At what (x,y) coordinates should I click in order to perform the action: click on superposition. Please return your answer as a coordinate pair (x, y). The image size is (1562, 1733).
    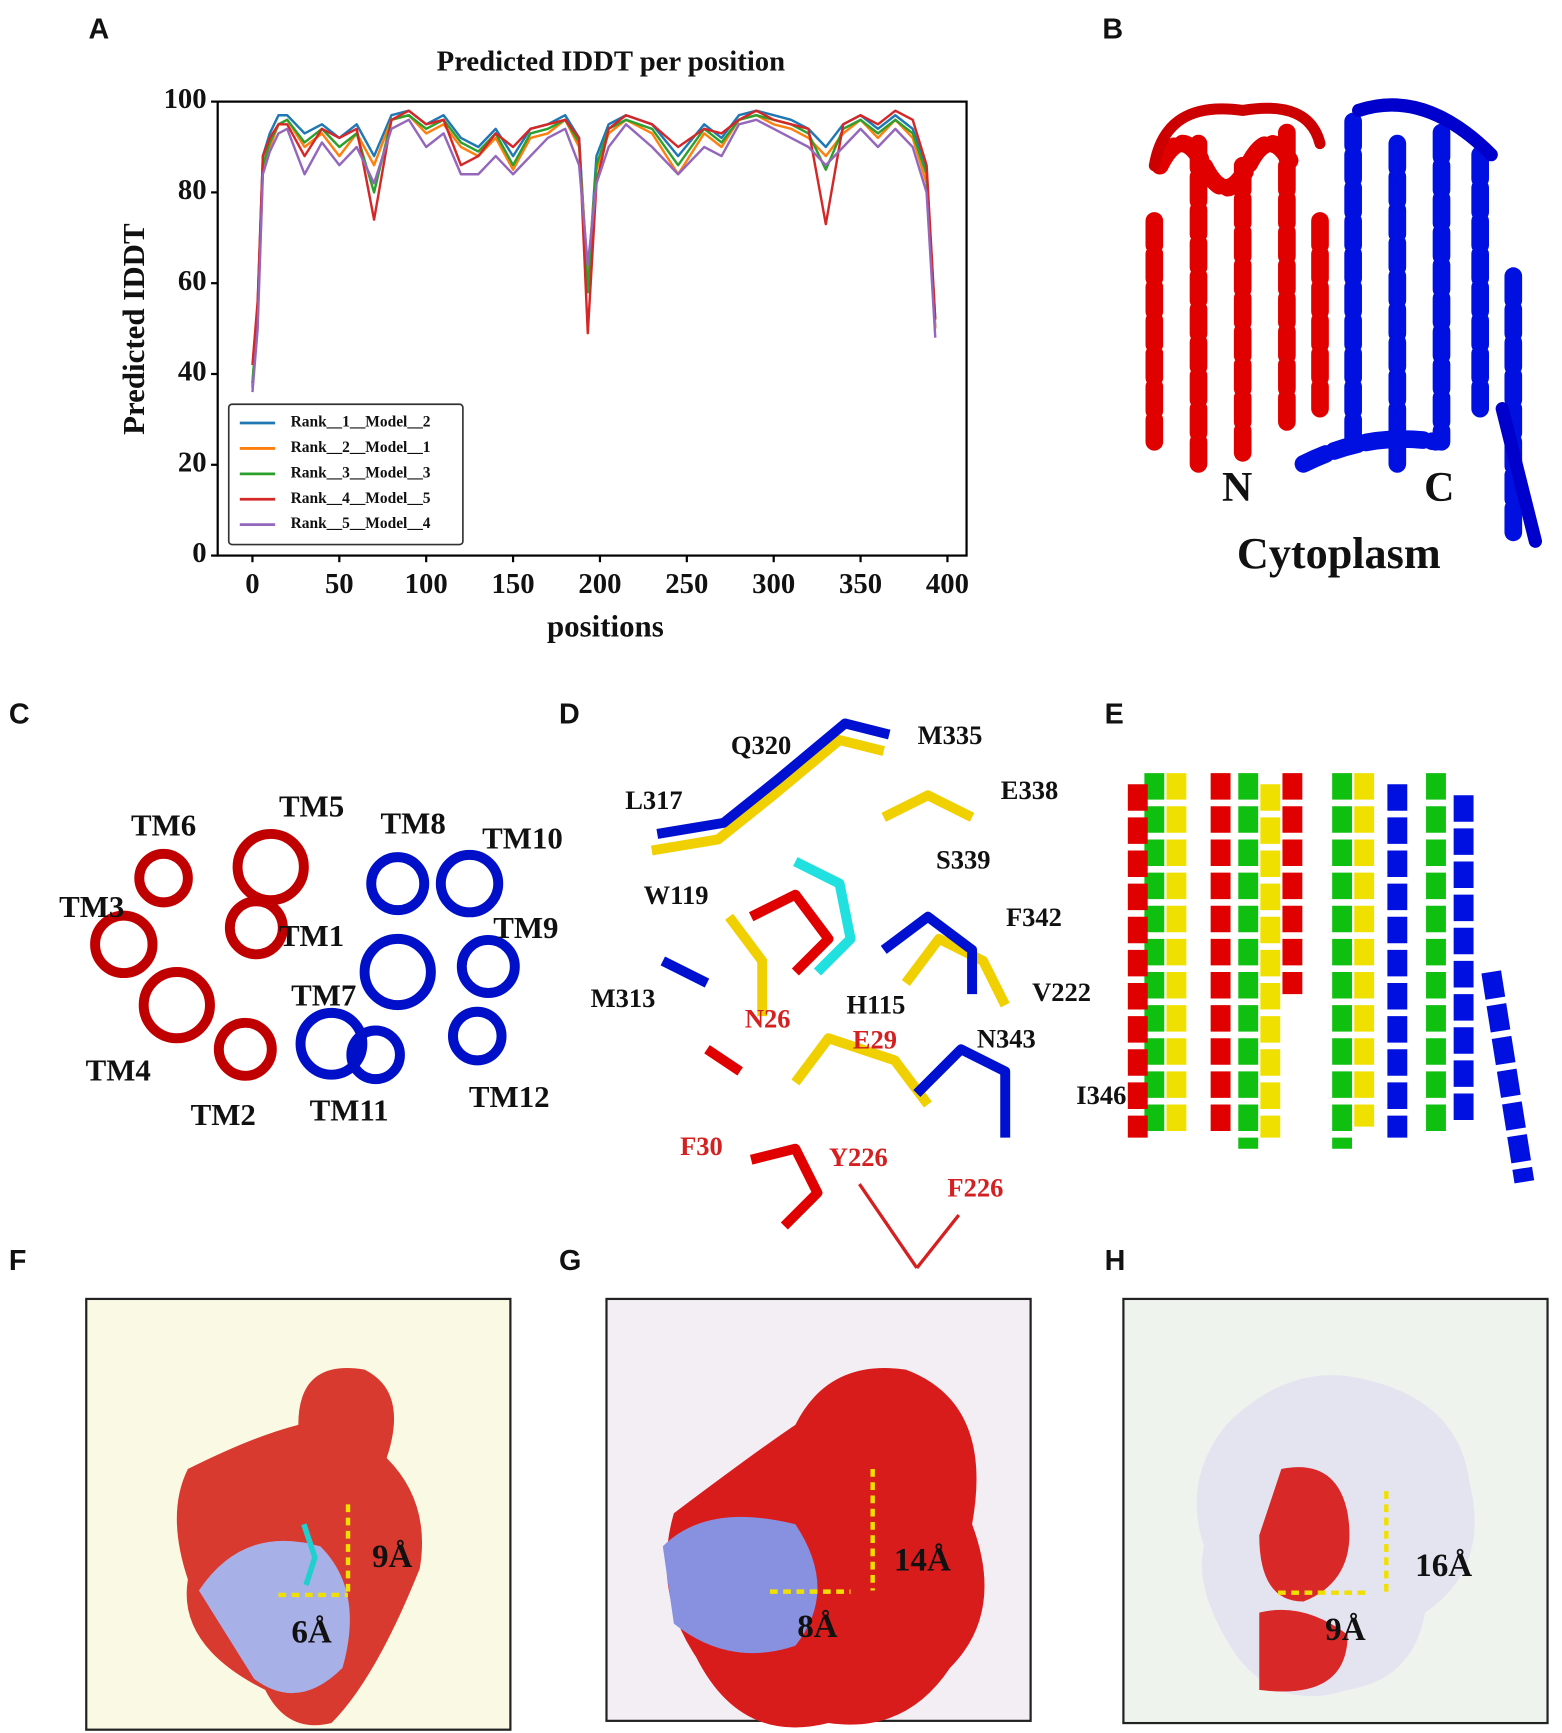
    Looking at the image, I should click on (1331, 978).